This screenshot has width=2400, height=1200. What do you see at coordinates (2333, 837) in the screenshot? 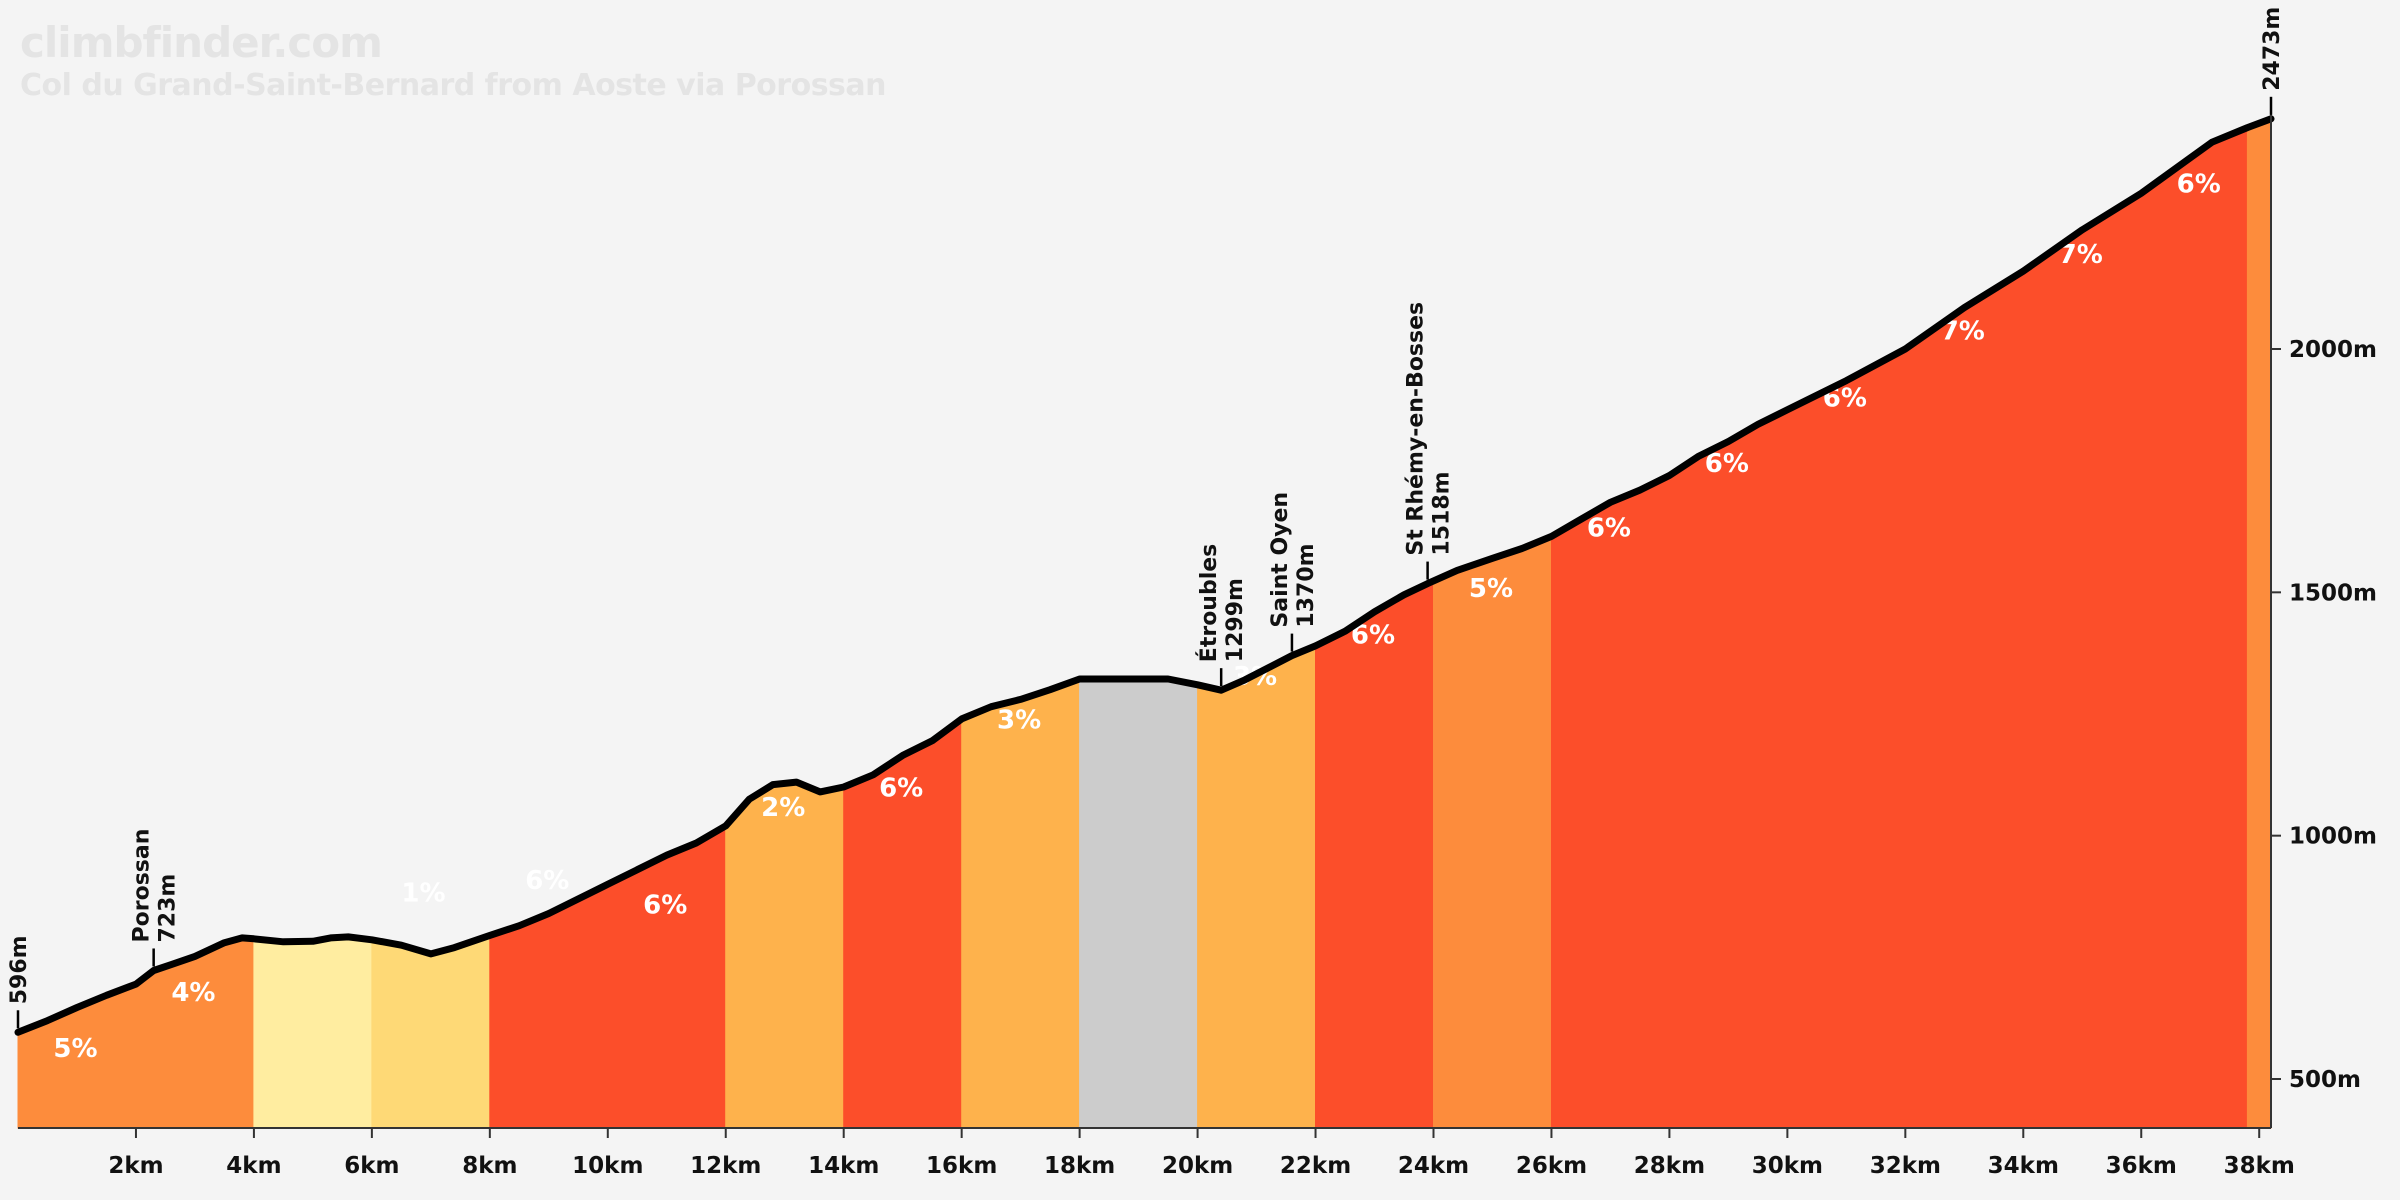
I see `y-tick-label: 1000m` at bounding box center [2333, 837].